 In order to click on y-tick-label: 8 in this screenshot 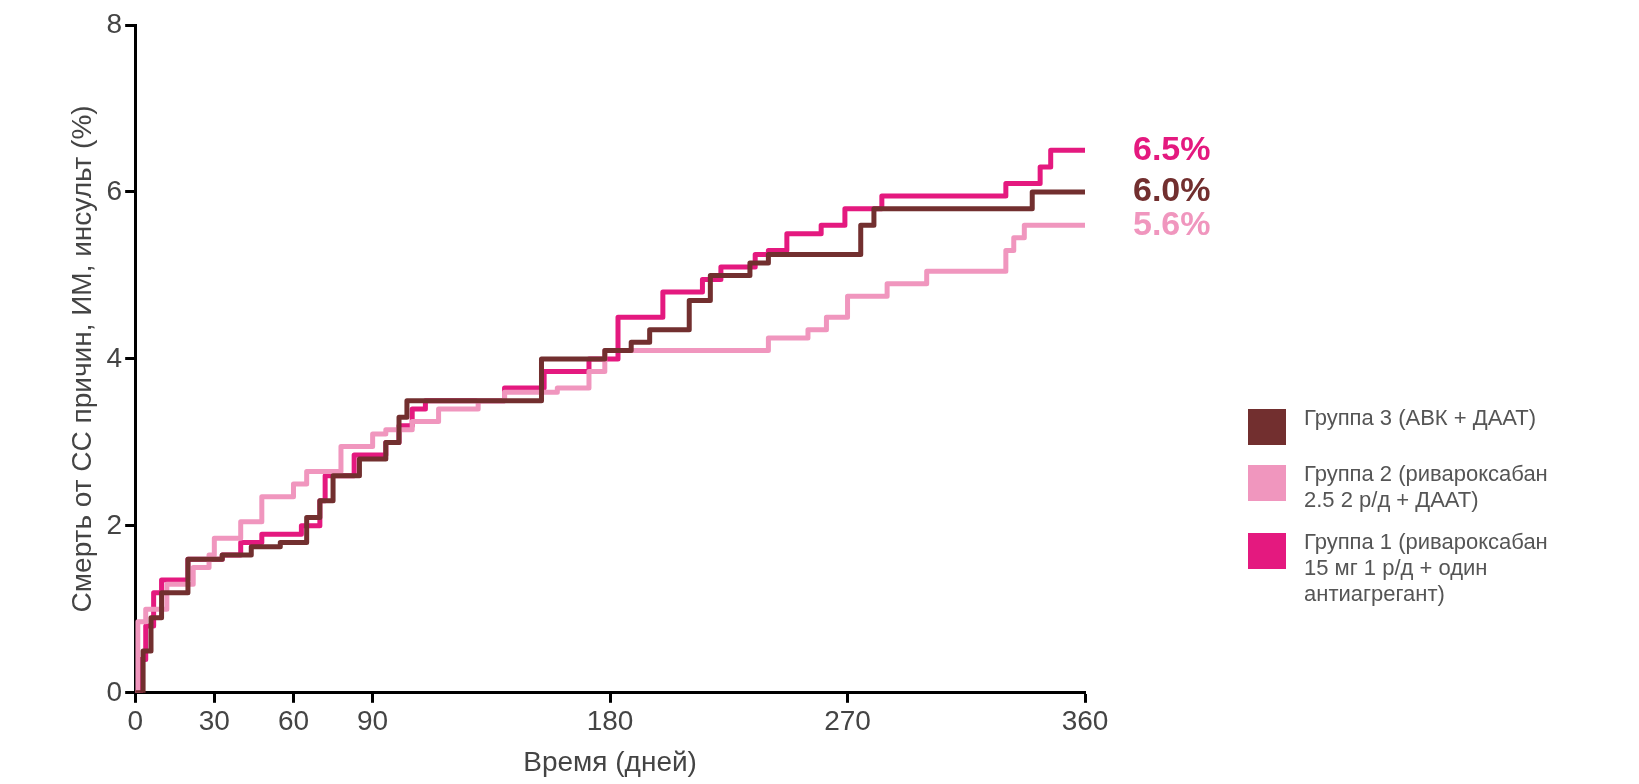, I will do `click(114, 23)`.